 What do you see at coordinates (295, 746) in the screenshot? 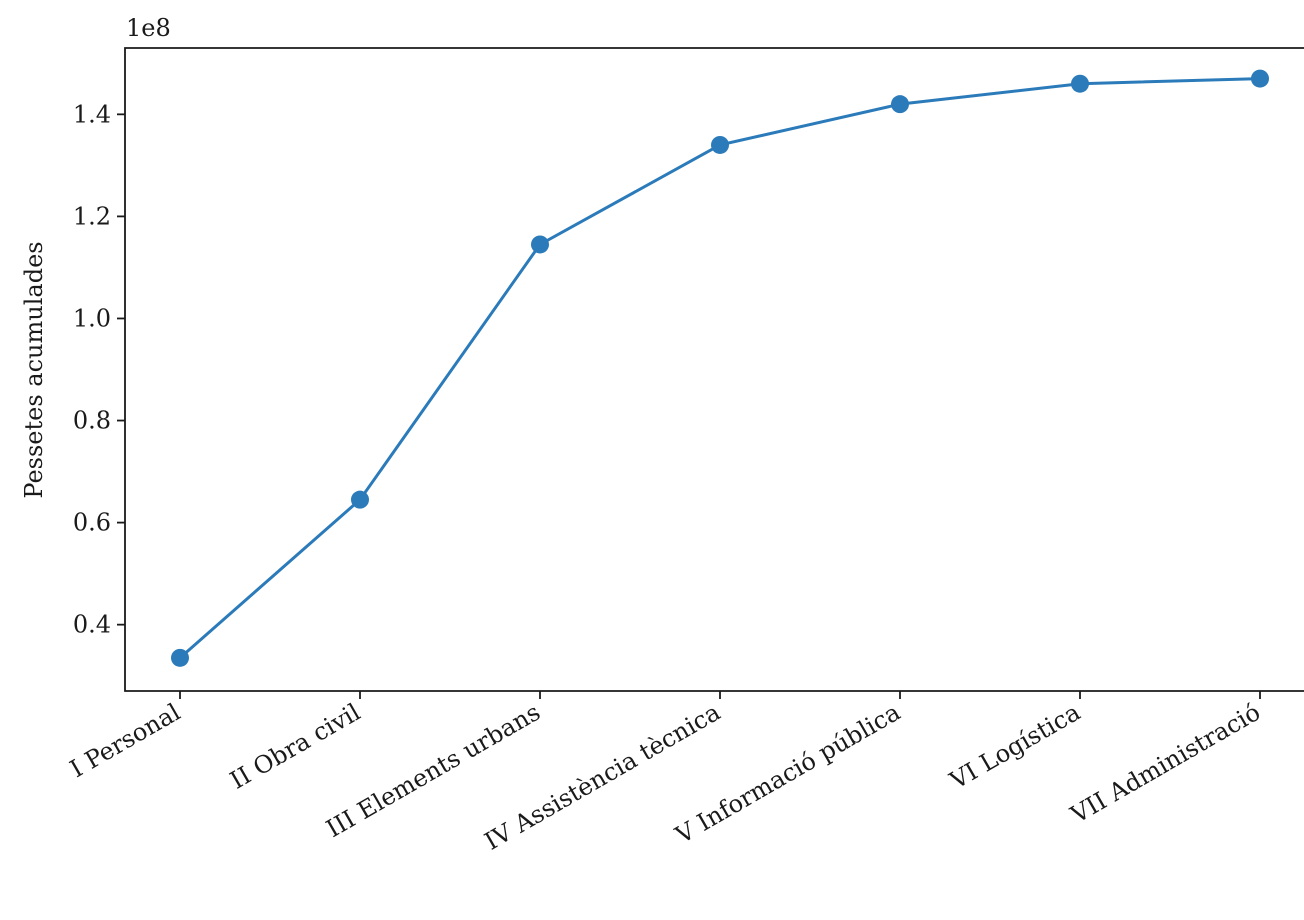
I see `x-tick-label: II Obra civil` at bounding box center [295, 746].